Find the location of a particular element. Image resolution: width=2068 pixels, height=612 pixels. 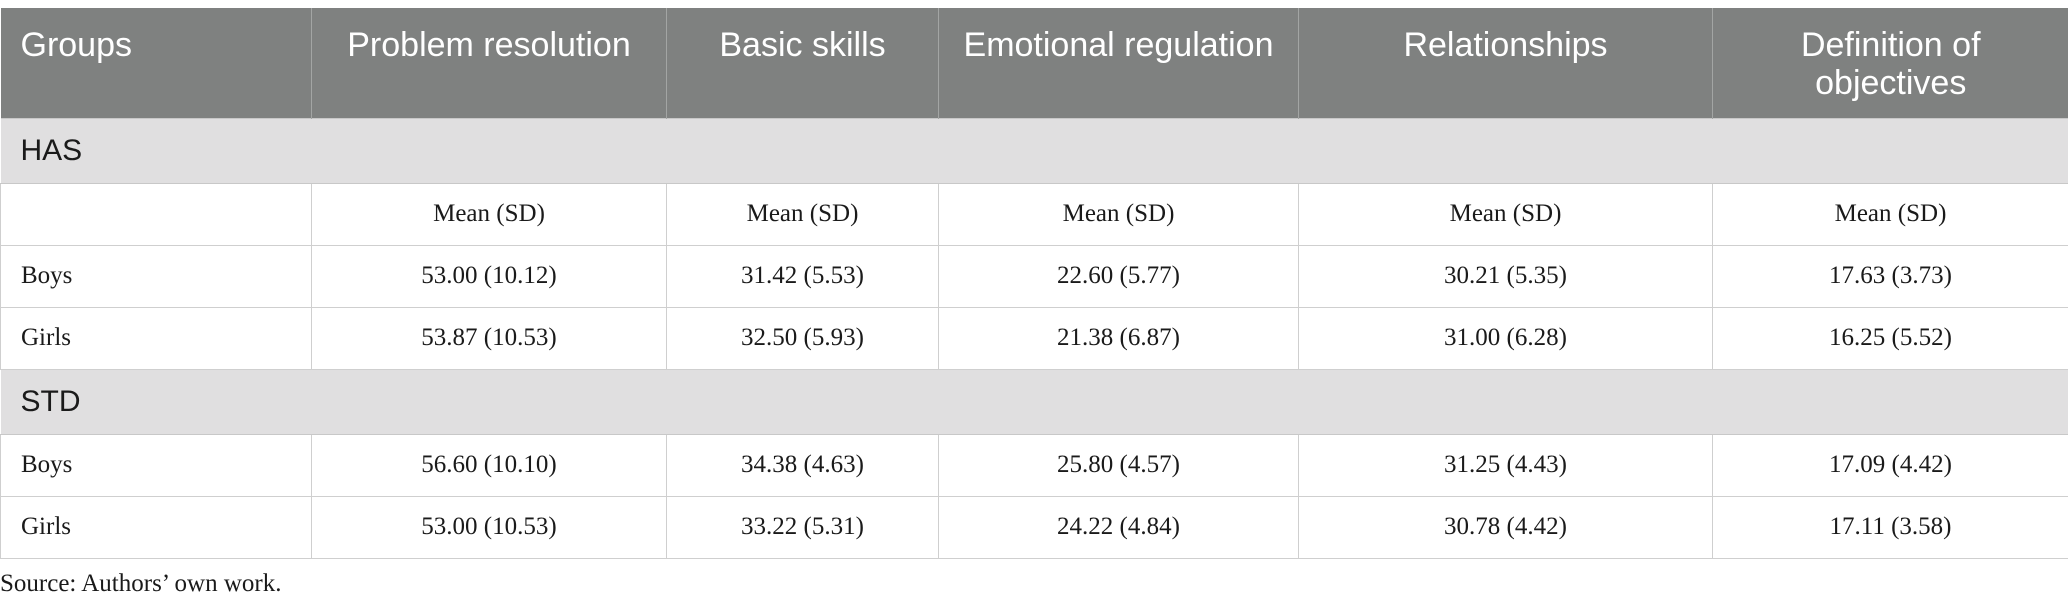

table-cell: 30.21 (5.35) is located at coordinates (1505, 276).